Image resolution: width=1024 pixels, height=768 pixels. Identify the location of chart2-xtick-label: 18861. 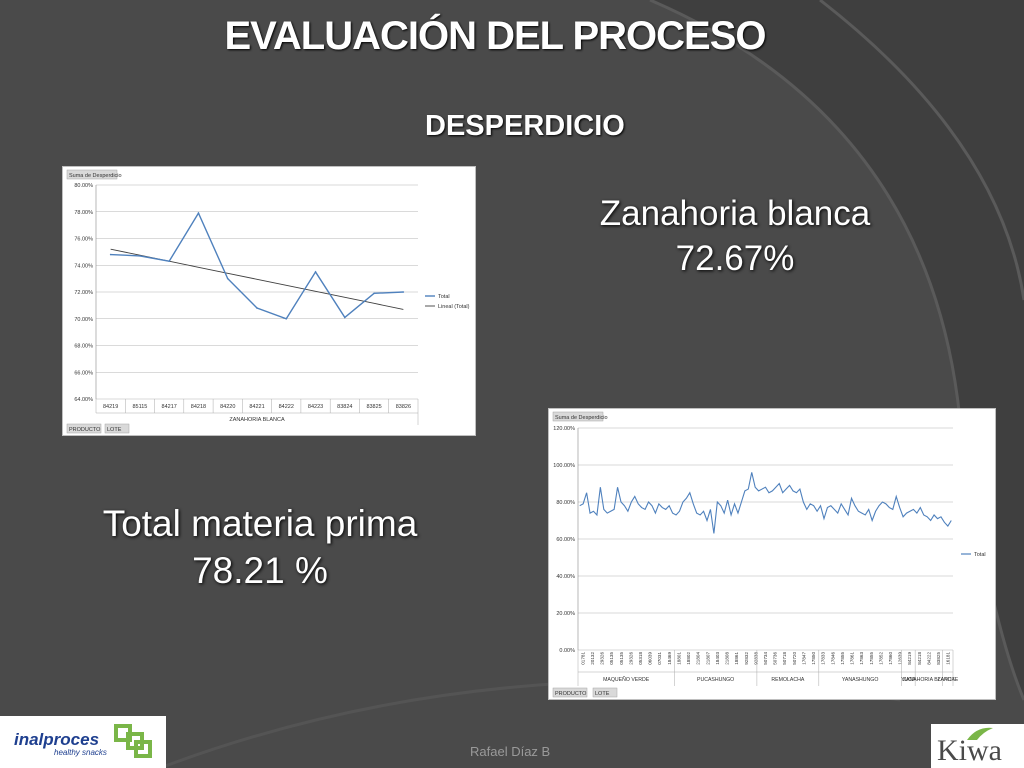
(736, 658).